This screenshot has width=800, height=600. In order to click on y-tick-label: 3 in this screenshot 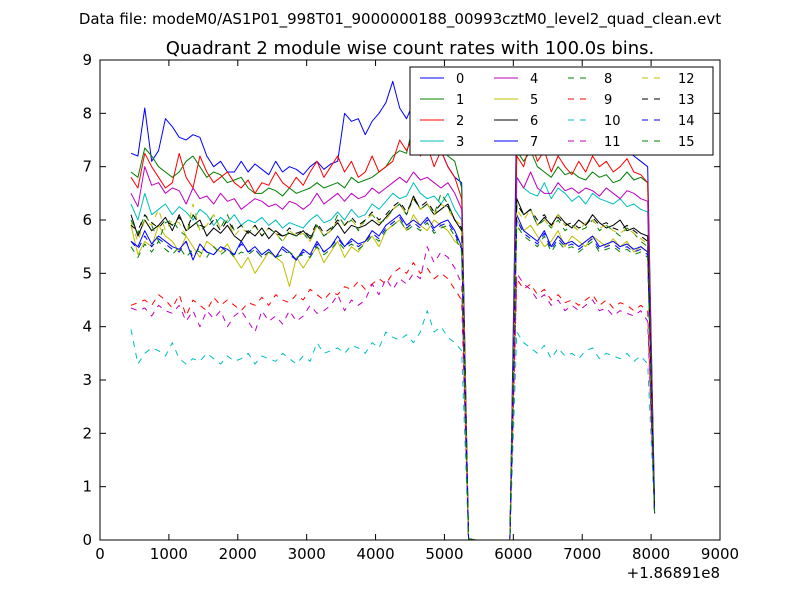, I will do `click(87, 380)`.